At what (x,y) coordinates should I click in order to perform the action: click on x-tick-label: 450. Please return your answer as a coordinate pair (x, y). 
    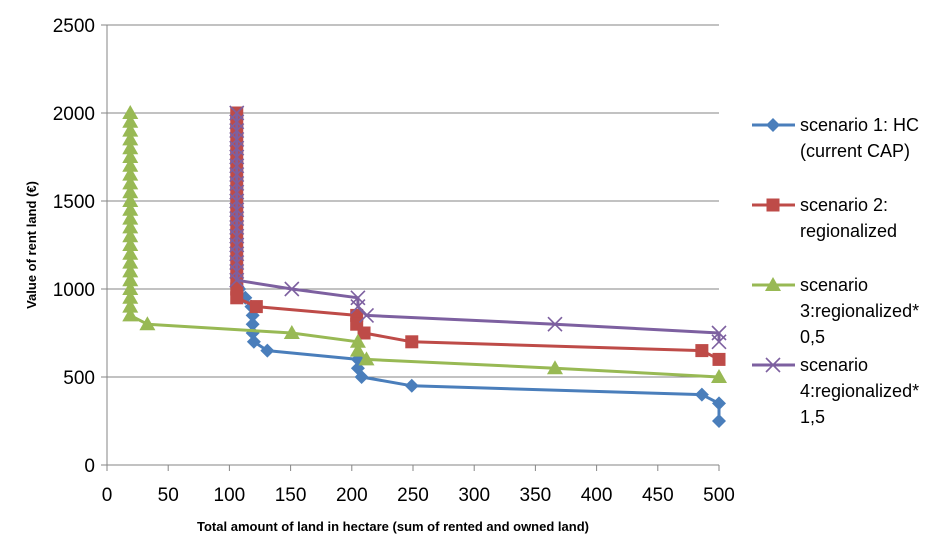
    Looking at the image, I should click on (658, 495).